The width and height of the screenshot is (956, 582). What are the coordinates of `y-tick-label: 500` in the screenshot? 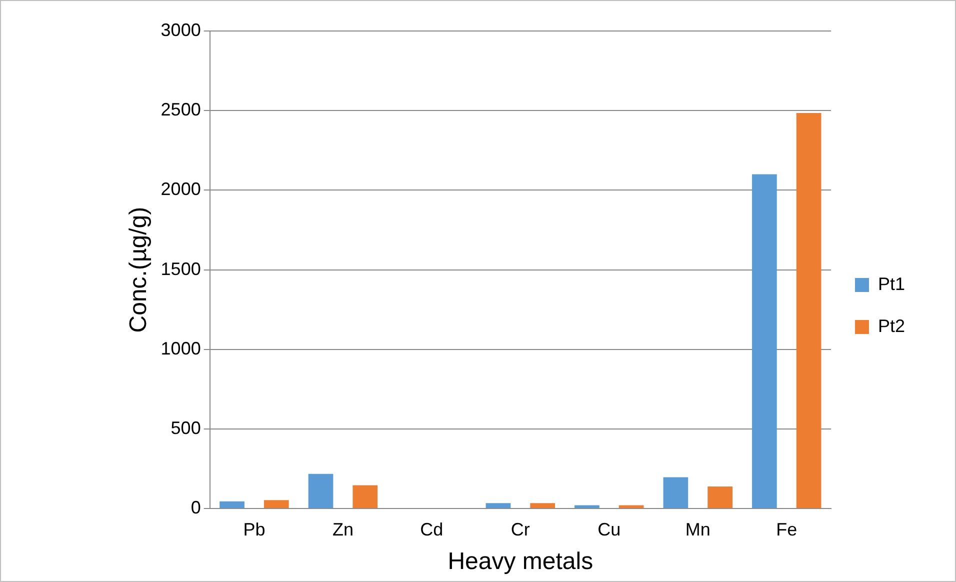 It's located at (185, 428).